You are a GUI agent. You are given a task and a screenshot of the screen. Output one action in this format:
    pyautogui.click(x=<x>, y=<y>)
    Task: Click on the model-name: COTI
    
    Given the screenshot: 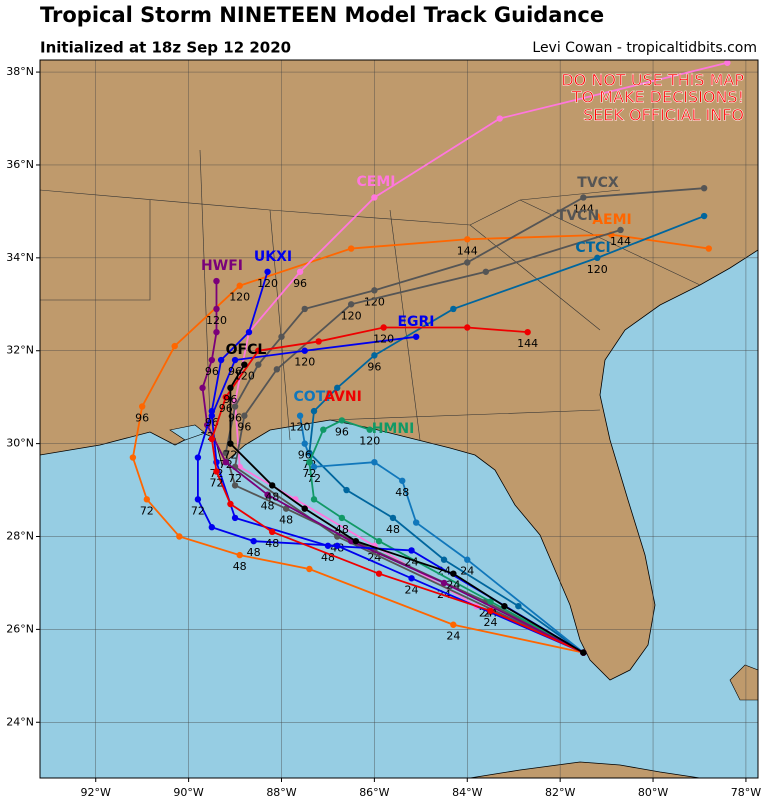 What is the action you would take?
    pyautogui.click(x=312, y=397)
    